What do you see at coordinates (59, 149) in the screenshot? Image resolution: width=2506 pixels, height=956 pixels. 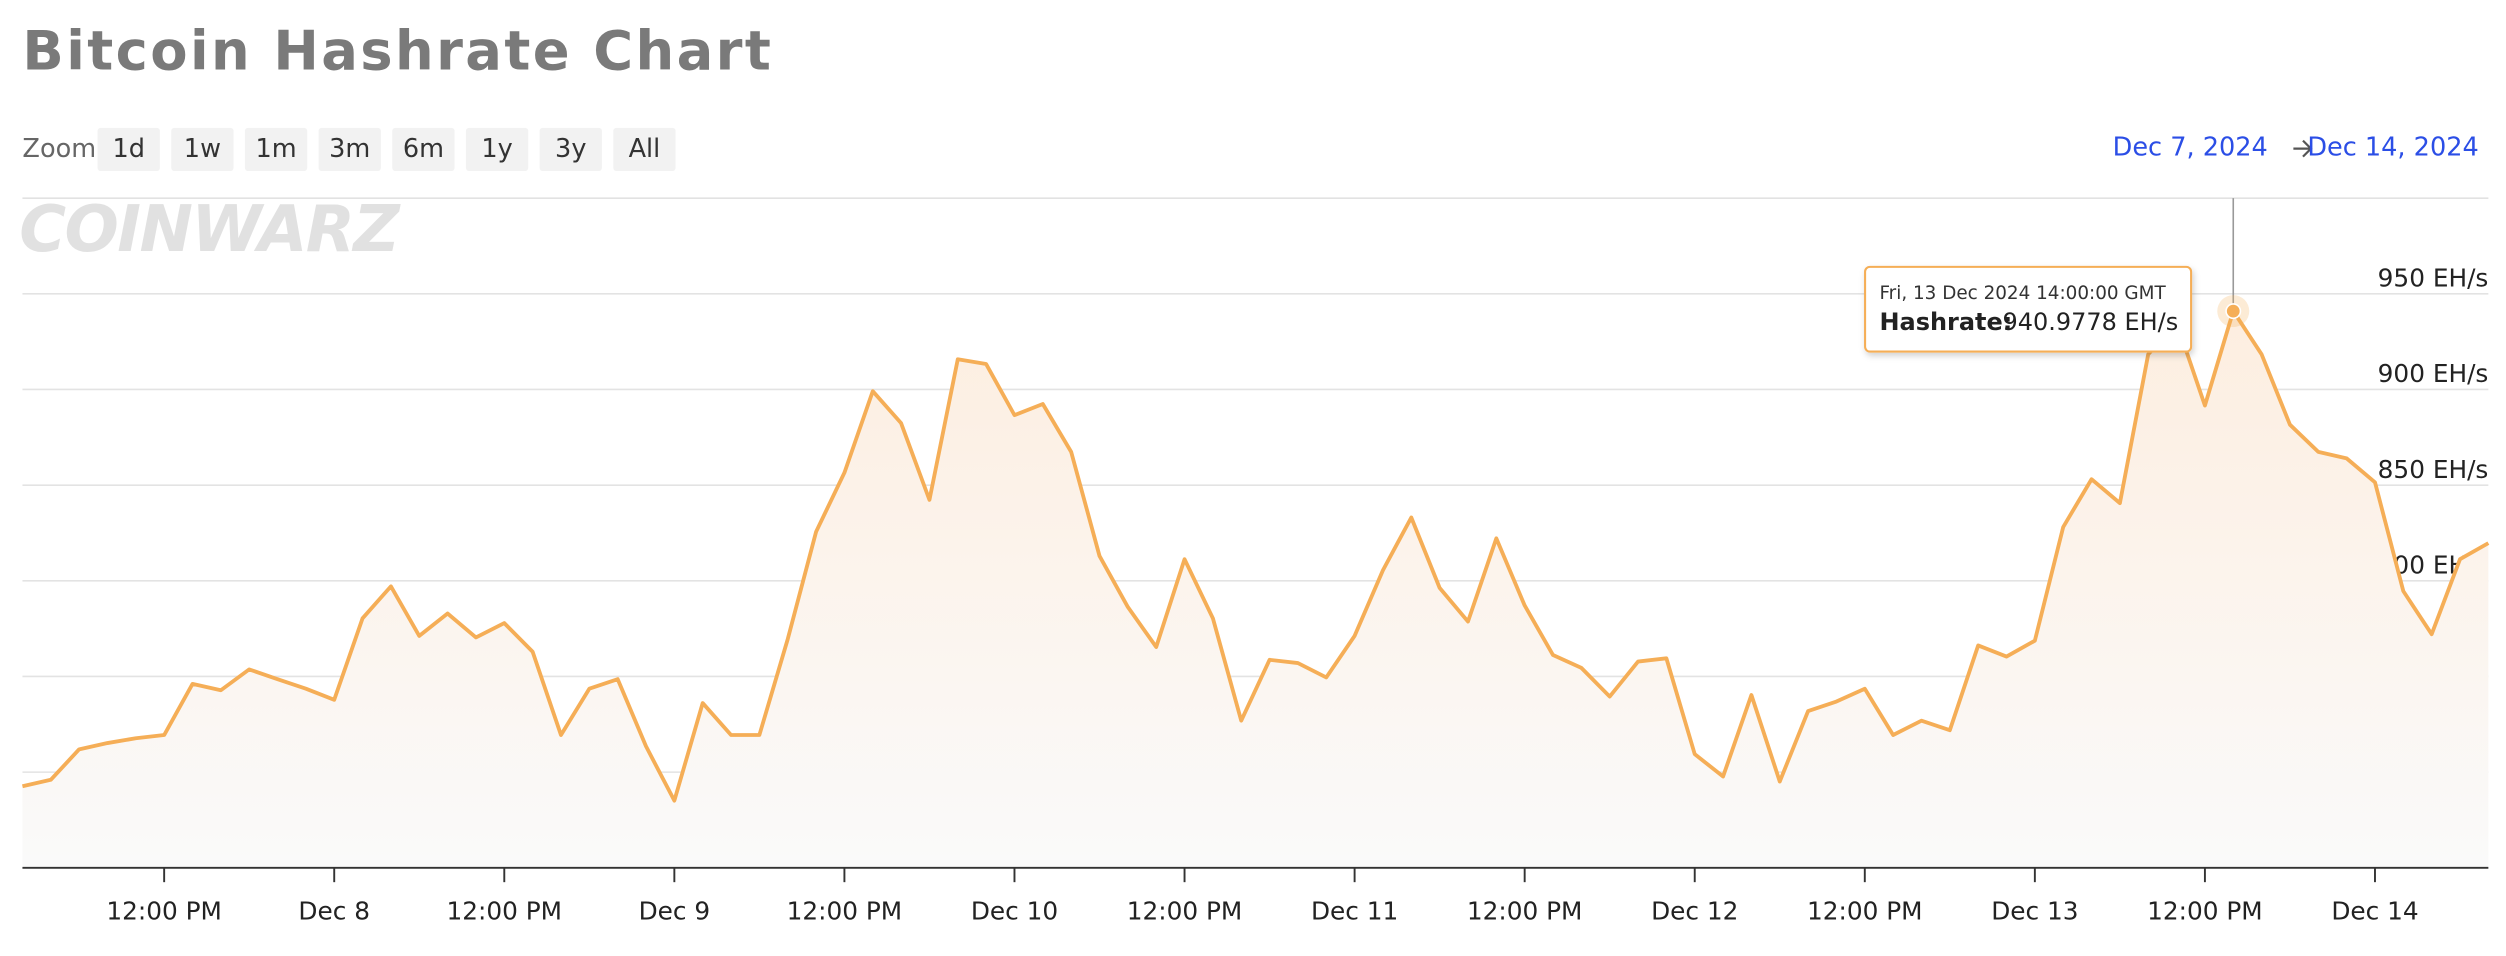 I see `zoom-label: Zoom` at bounding box center [59, 149].